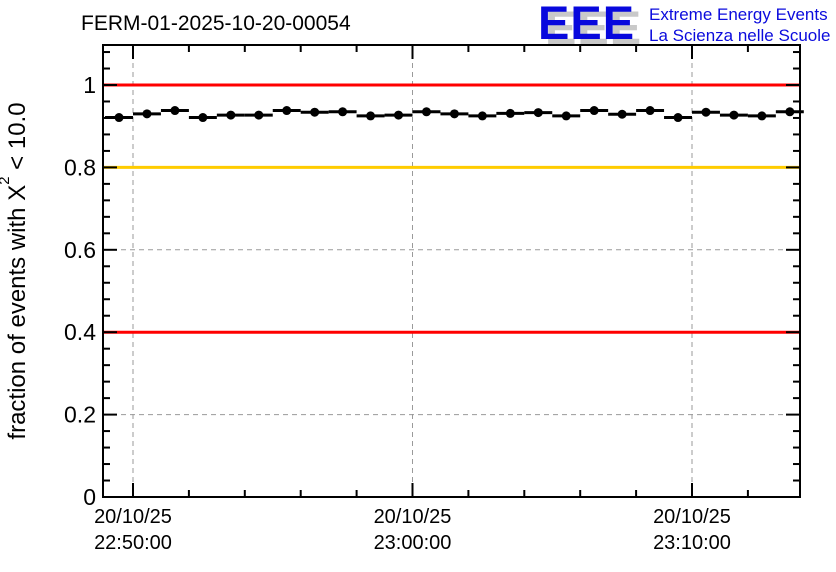 Image resolution: width=836 pixels, height=572 pixels. I want to click on svg-text: 1, so click(89, 85).